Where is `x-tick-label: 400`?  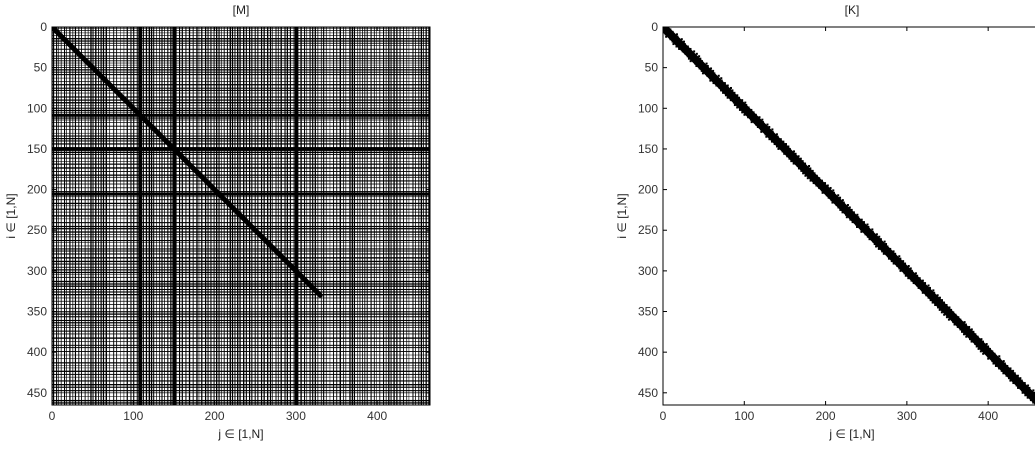
x-tick-label: 400 is located at coordinates (377, 416).